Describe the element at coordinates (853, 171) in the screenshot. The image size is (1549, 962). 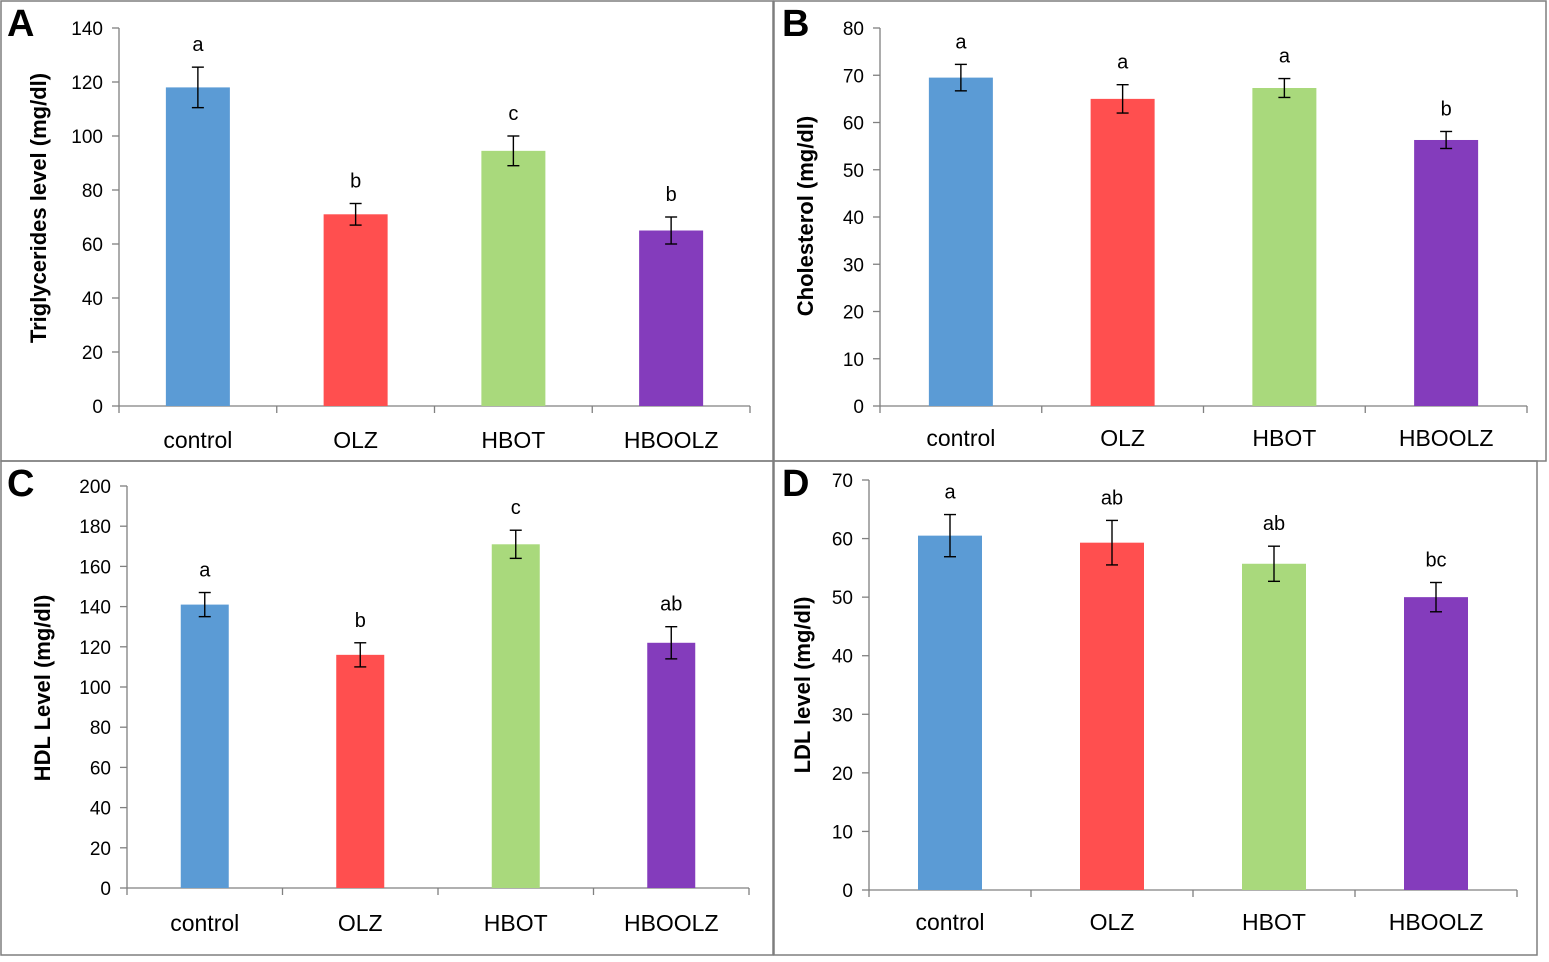
I see `panel-b-y-tick-label: 50` at that location.